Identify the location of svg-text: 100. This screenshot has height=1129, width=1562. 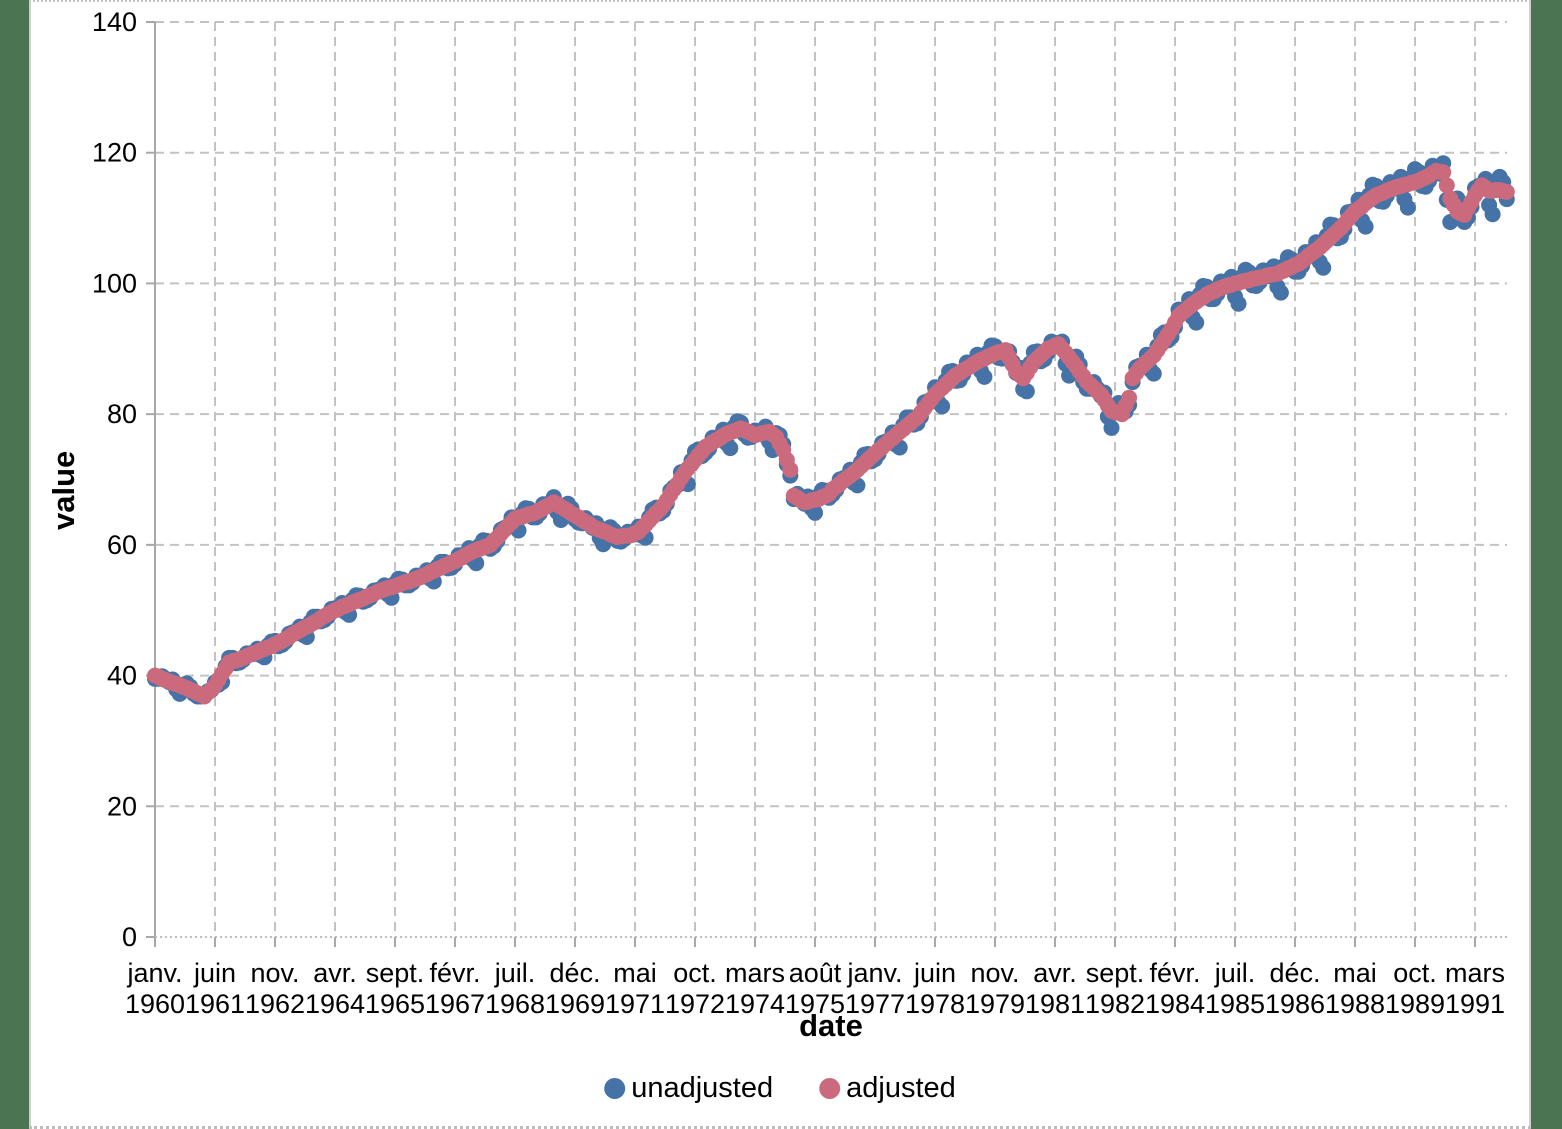
(114, 283).